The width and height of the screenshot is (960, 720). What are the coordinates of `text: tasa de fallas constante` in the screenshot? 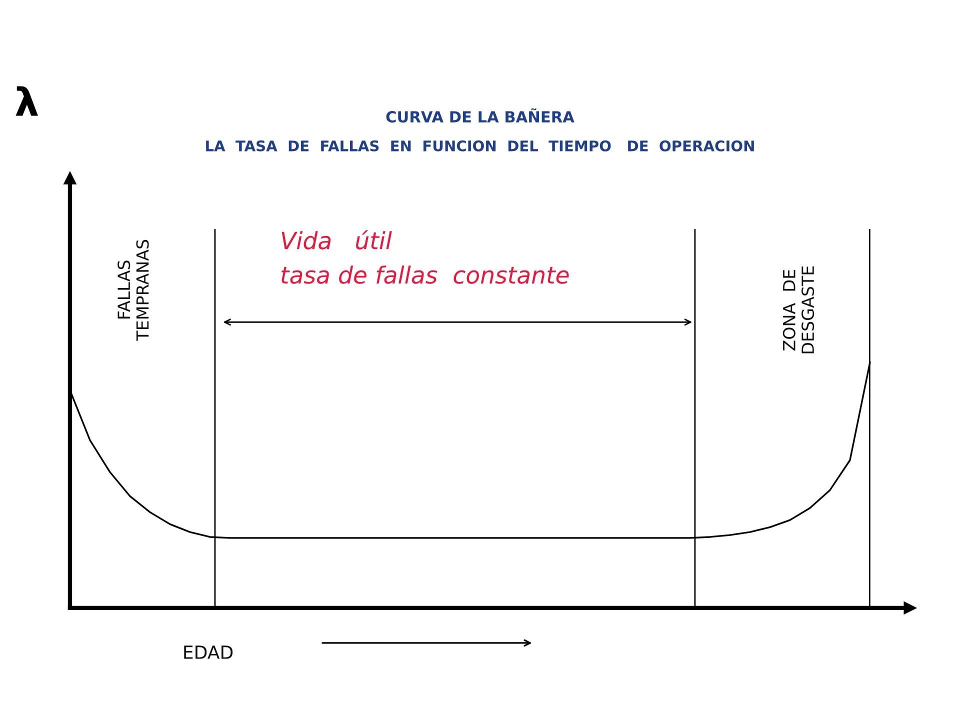 It's located at (425, 275).